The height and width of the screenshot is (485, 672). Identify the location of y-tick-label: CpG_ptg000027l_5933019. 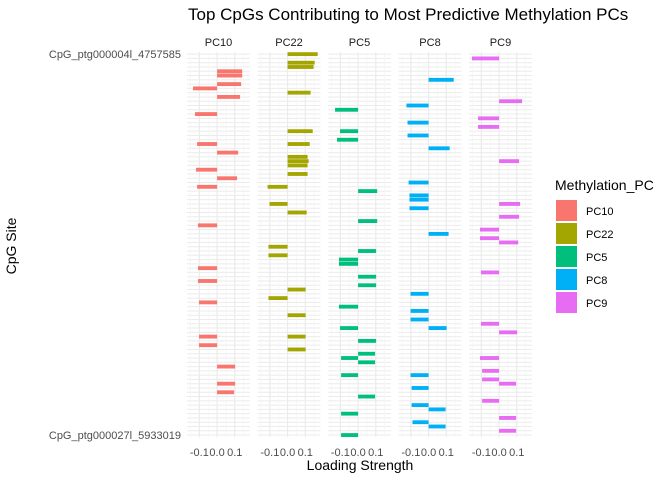
(115, 436).